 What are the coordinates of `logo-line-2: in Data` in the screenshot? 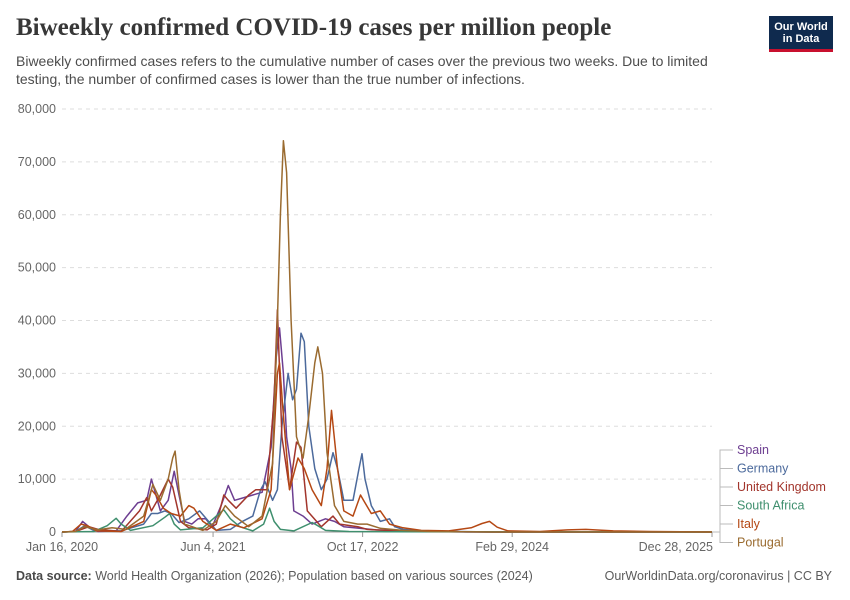 It's located at (801, 38).